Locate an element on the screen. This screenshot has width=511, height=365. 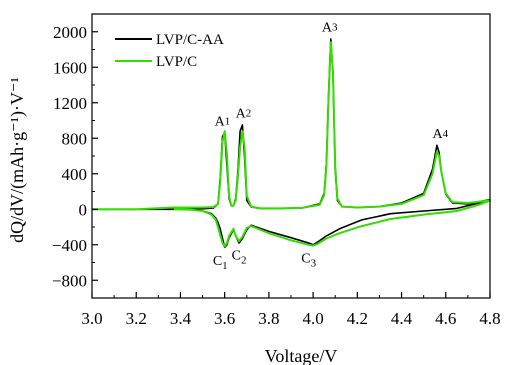
peak-label-c3: C3 is located at coordinates (308, 260).